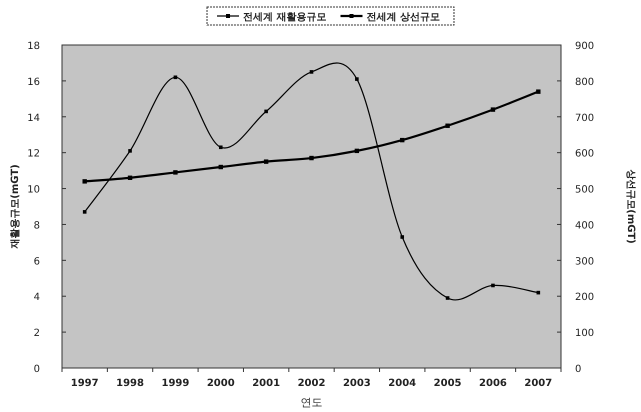 The width and height of the screenshot is (641, 412). I want to click on tick-label: 2001, so click(266, 383).